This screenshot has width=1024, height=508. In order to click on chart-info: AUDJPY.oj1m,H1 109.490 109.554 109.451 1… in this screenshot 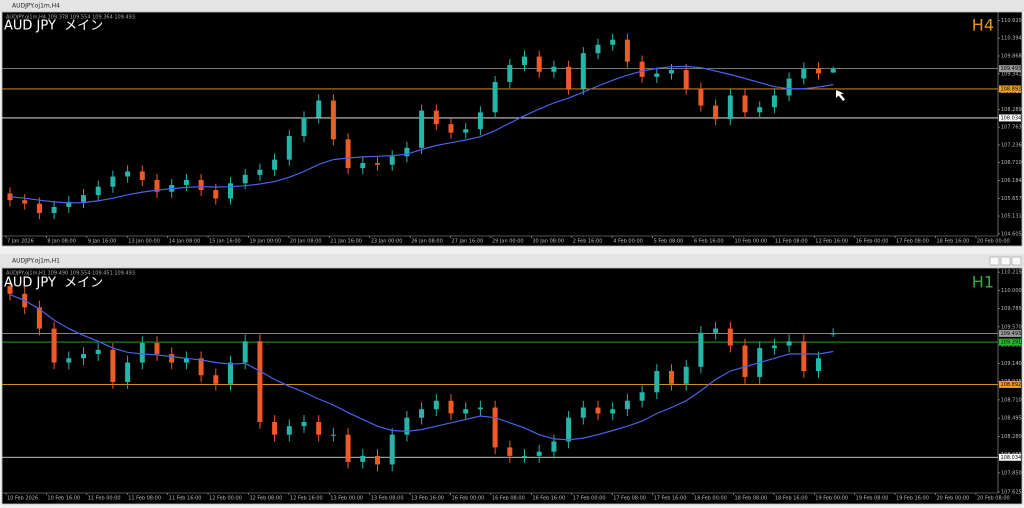, I will do `click(70, 274)`.